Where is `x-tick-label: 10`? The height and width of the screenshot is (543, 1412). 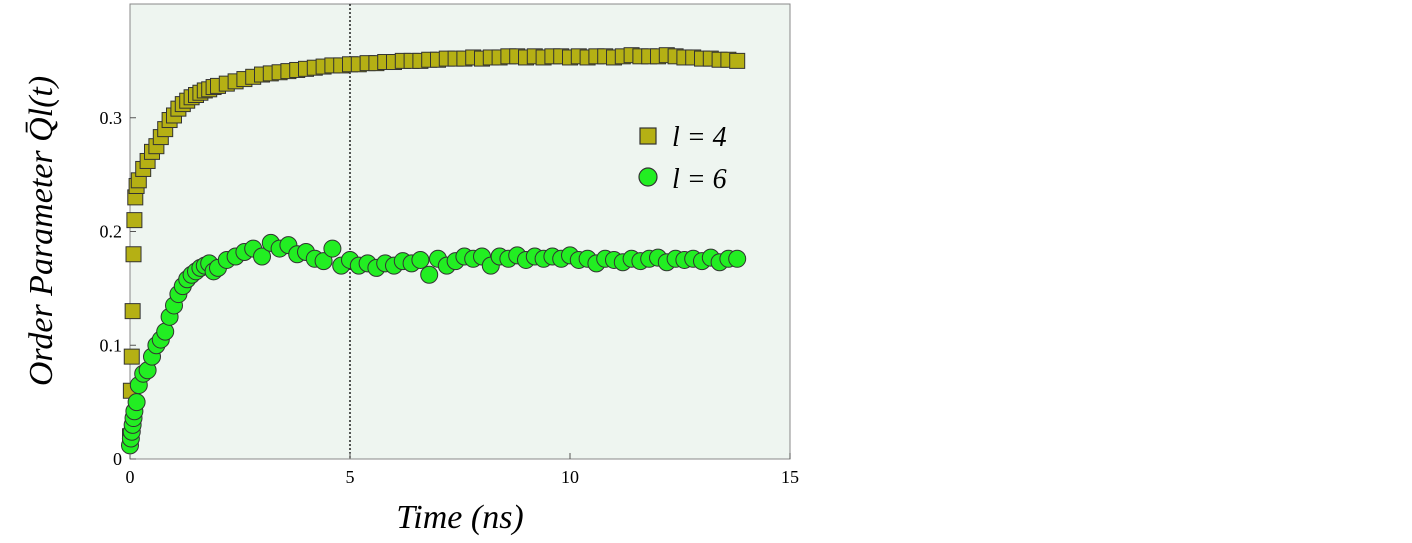 x-tick-label: 10 is located at coordinates (570, 477).